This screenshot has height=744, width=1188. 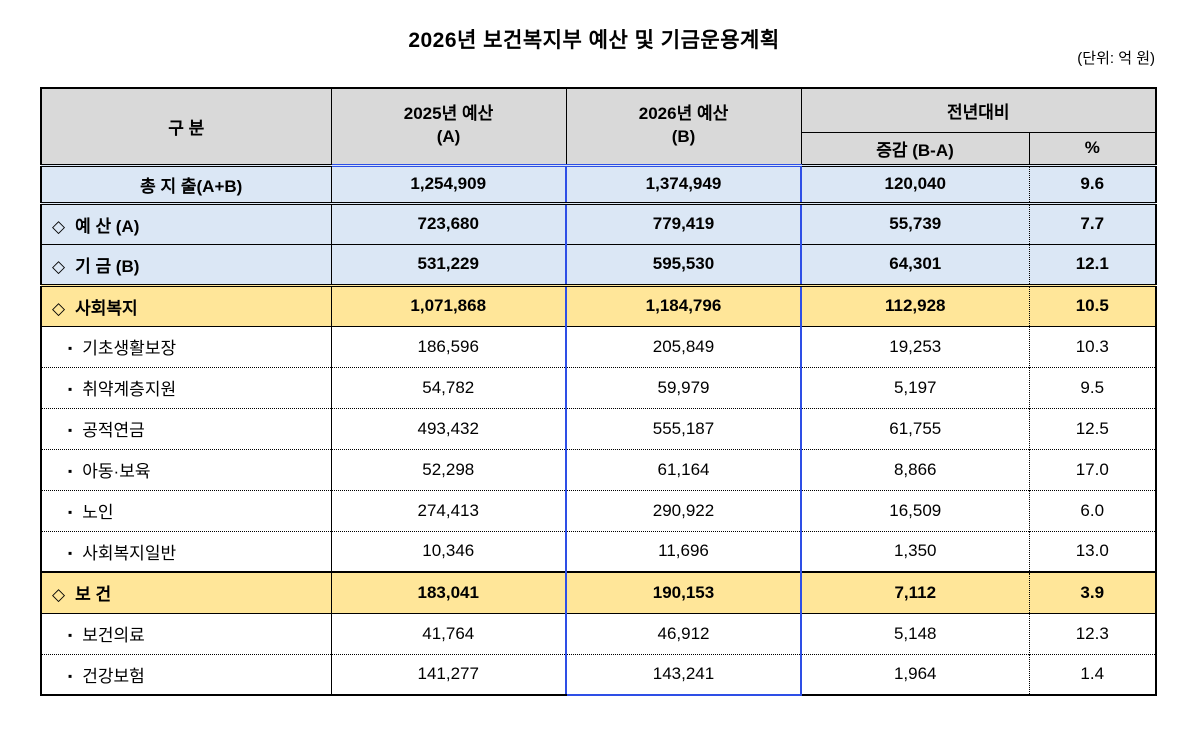 What do you see at coordinates (1116, 58) in the screenshot?
I see `unit-label: (단위: 억 원)` at bounding box center [1116, 58].